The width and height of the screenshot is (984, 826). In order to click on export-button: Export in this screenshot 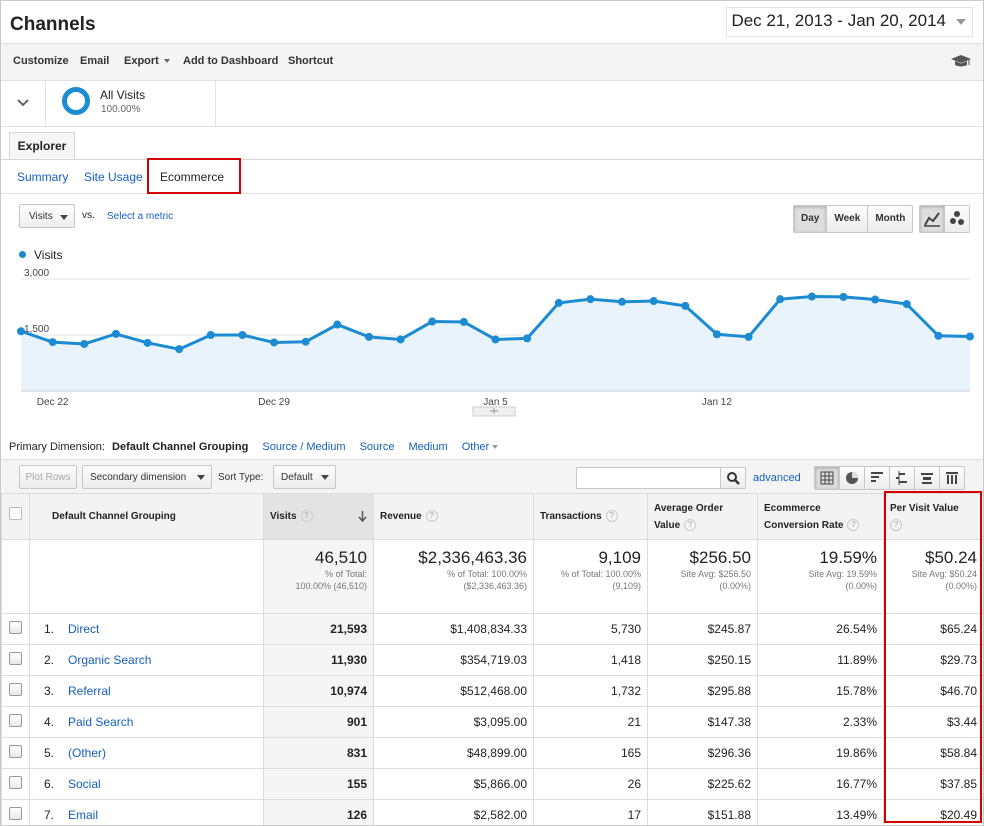, I will do `click(147, 61)`.